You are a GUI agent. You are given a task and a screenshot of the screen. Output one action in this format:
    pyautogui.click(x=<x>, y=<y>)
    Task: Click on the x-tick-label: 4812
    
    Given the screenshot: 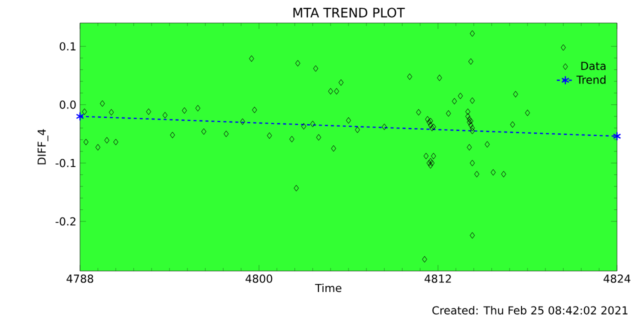 What is the action you would take?
    pyautogui.click(x=437, y=278)
    